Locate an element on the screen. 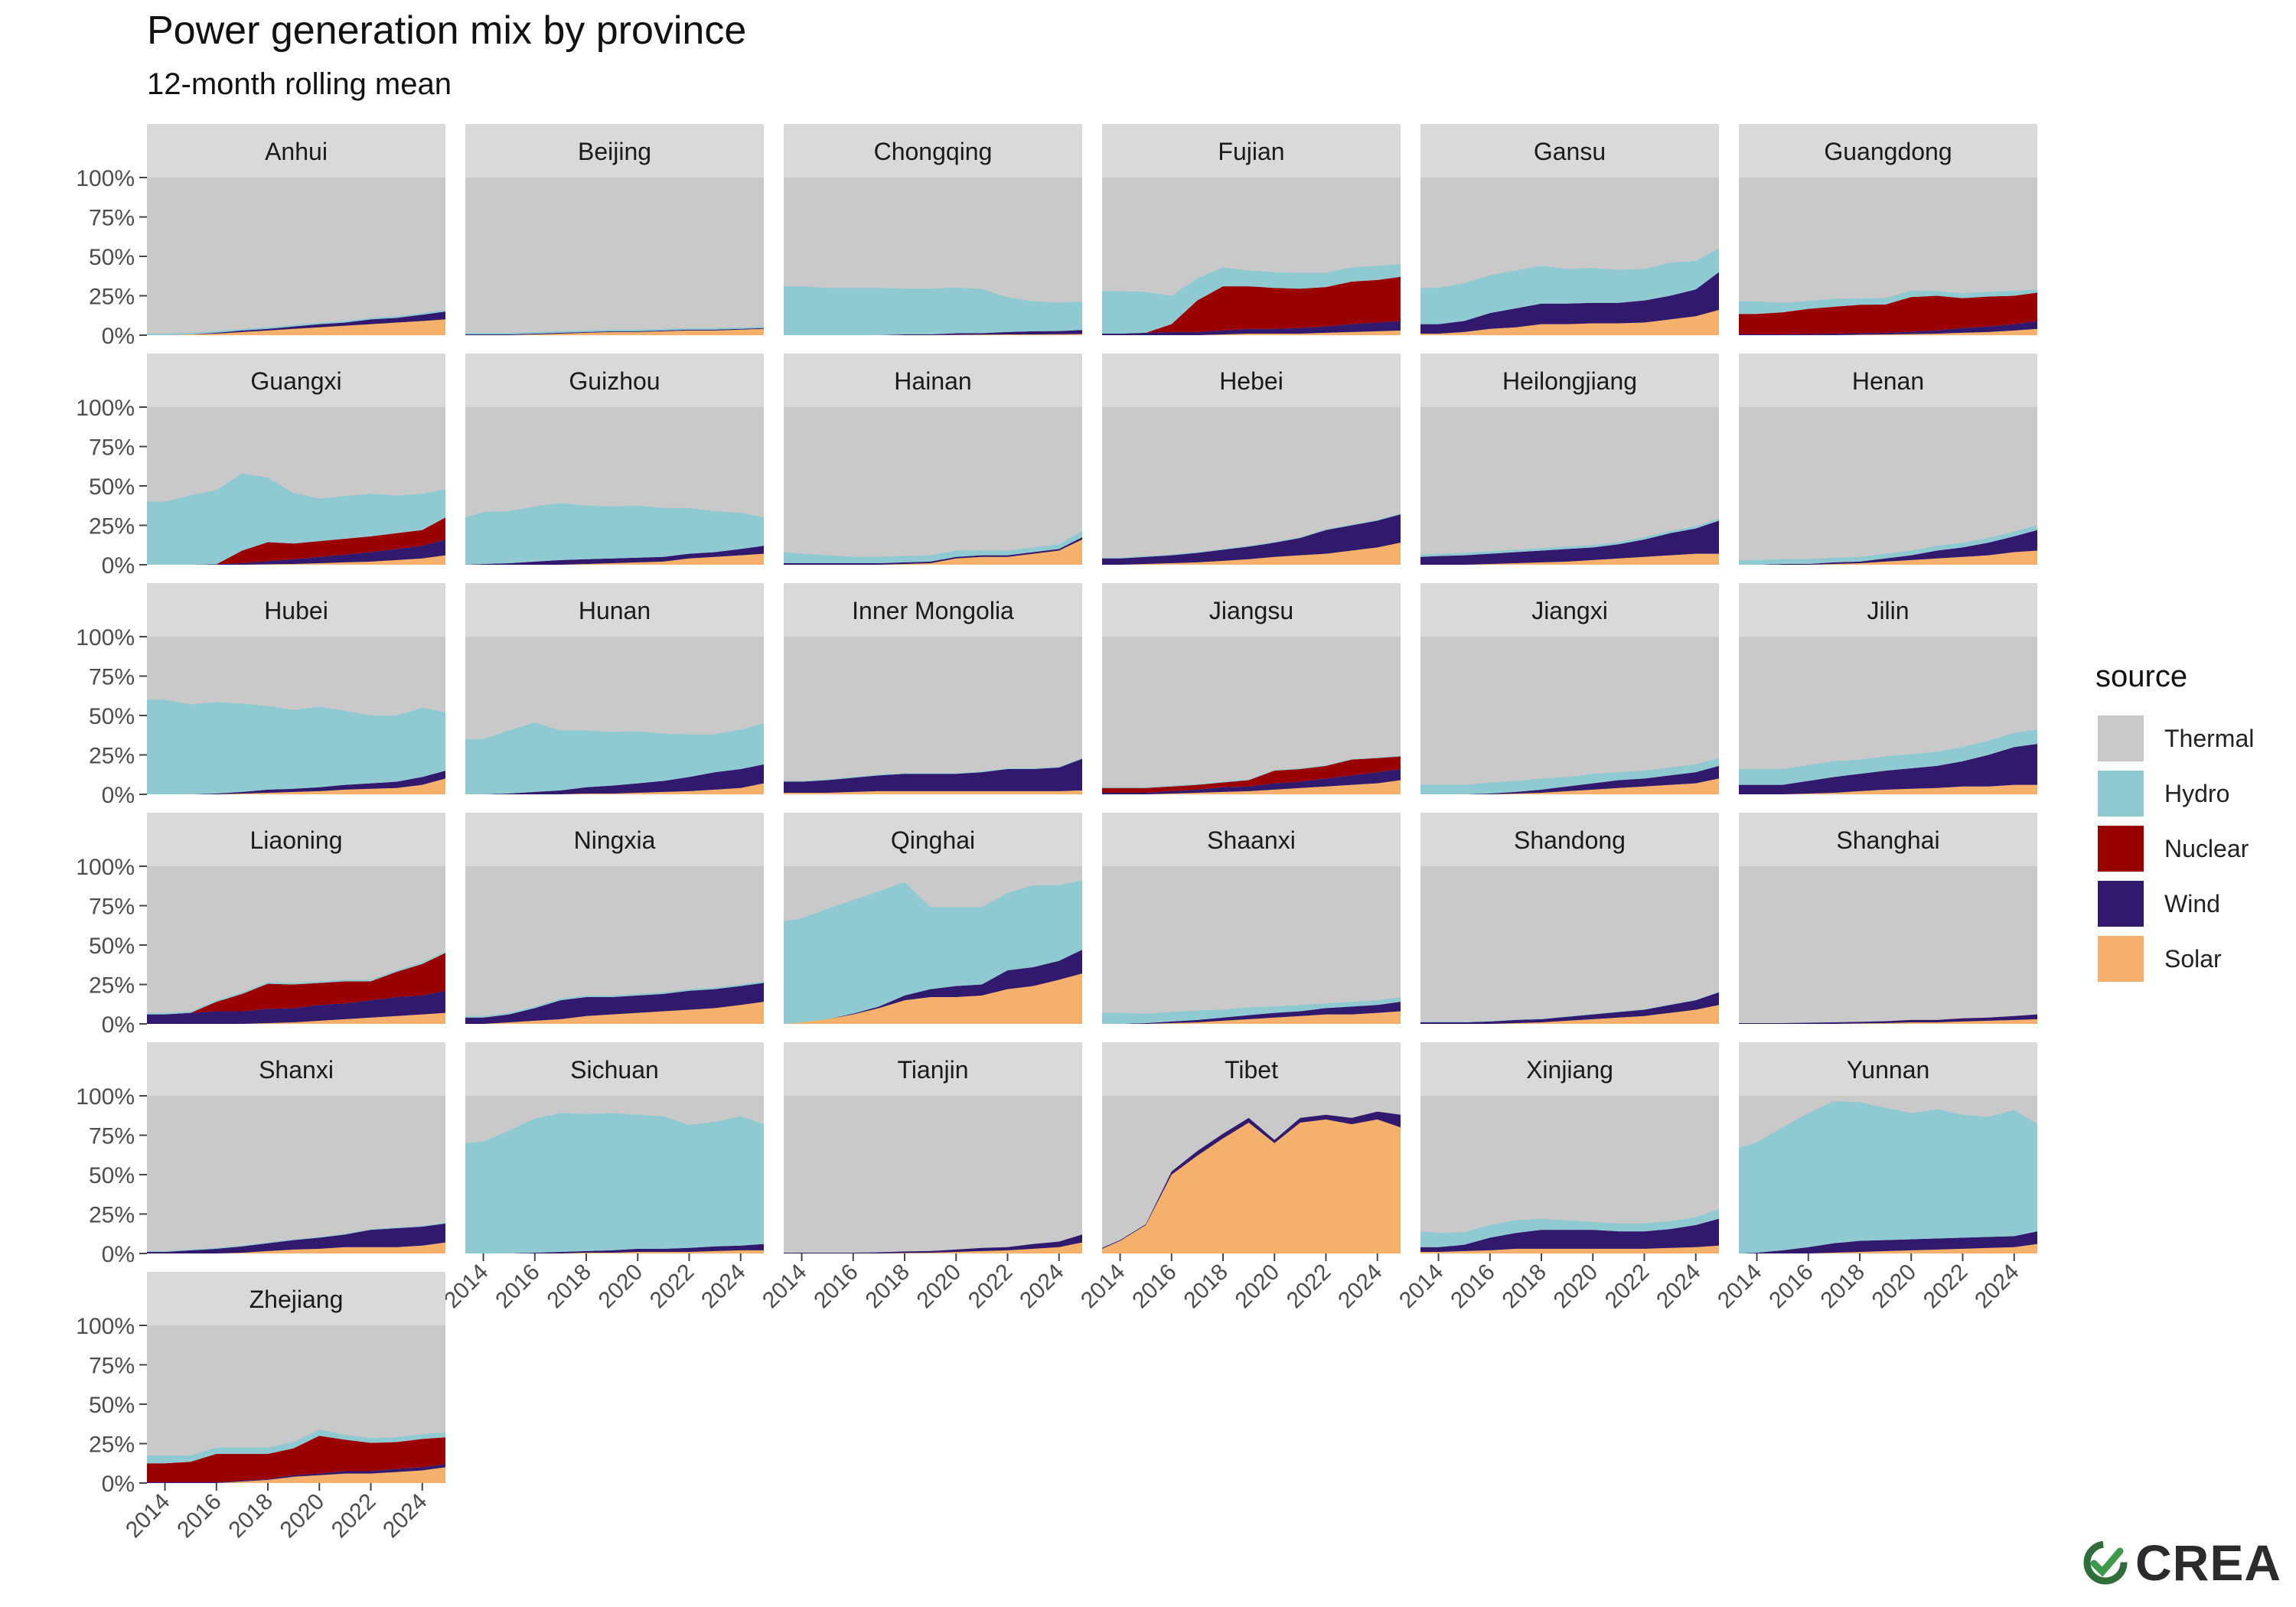 The height and width of the screenshot is (1607, 2296). panel-liaoning: Liaoning 0% 25% 50% 75% 100% is located at coordinates (260, 925).